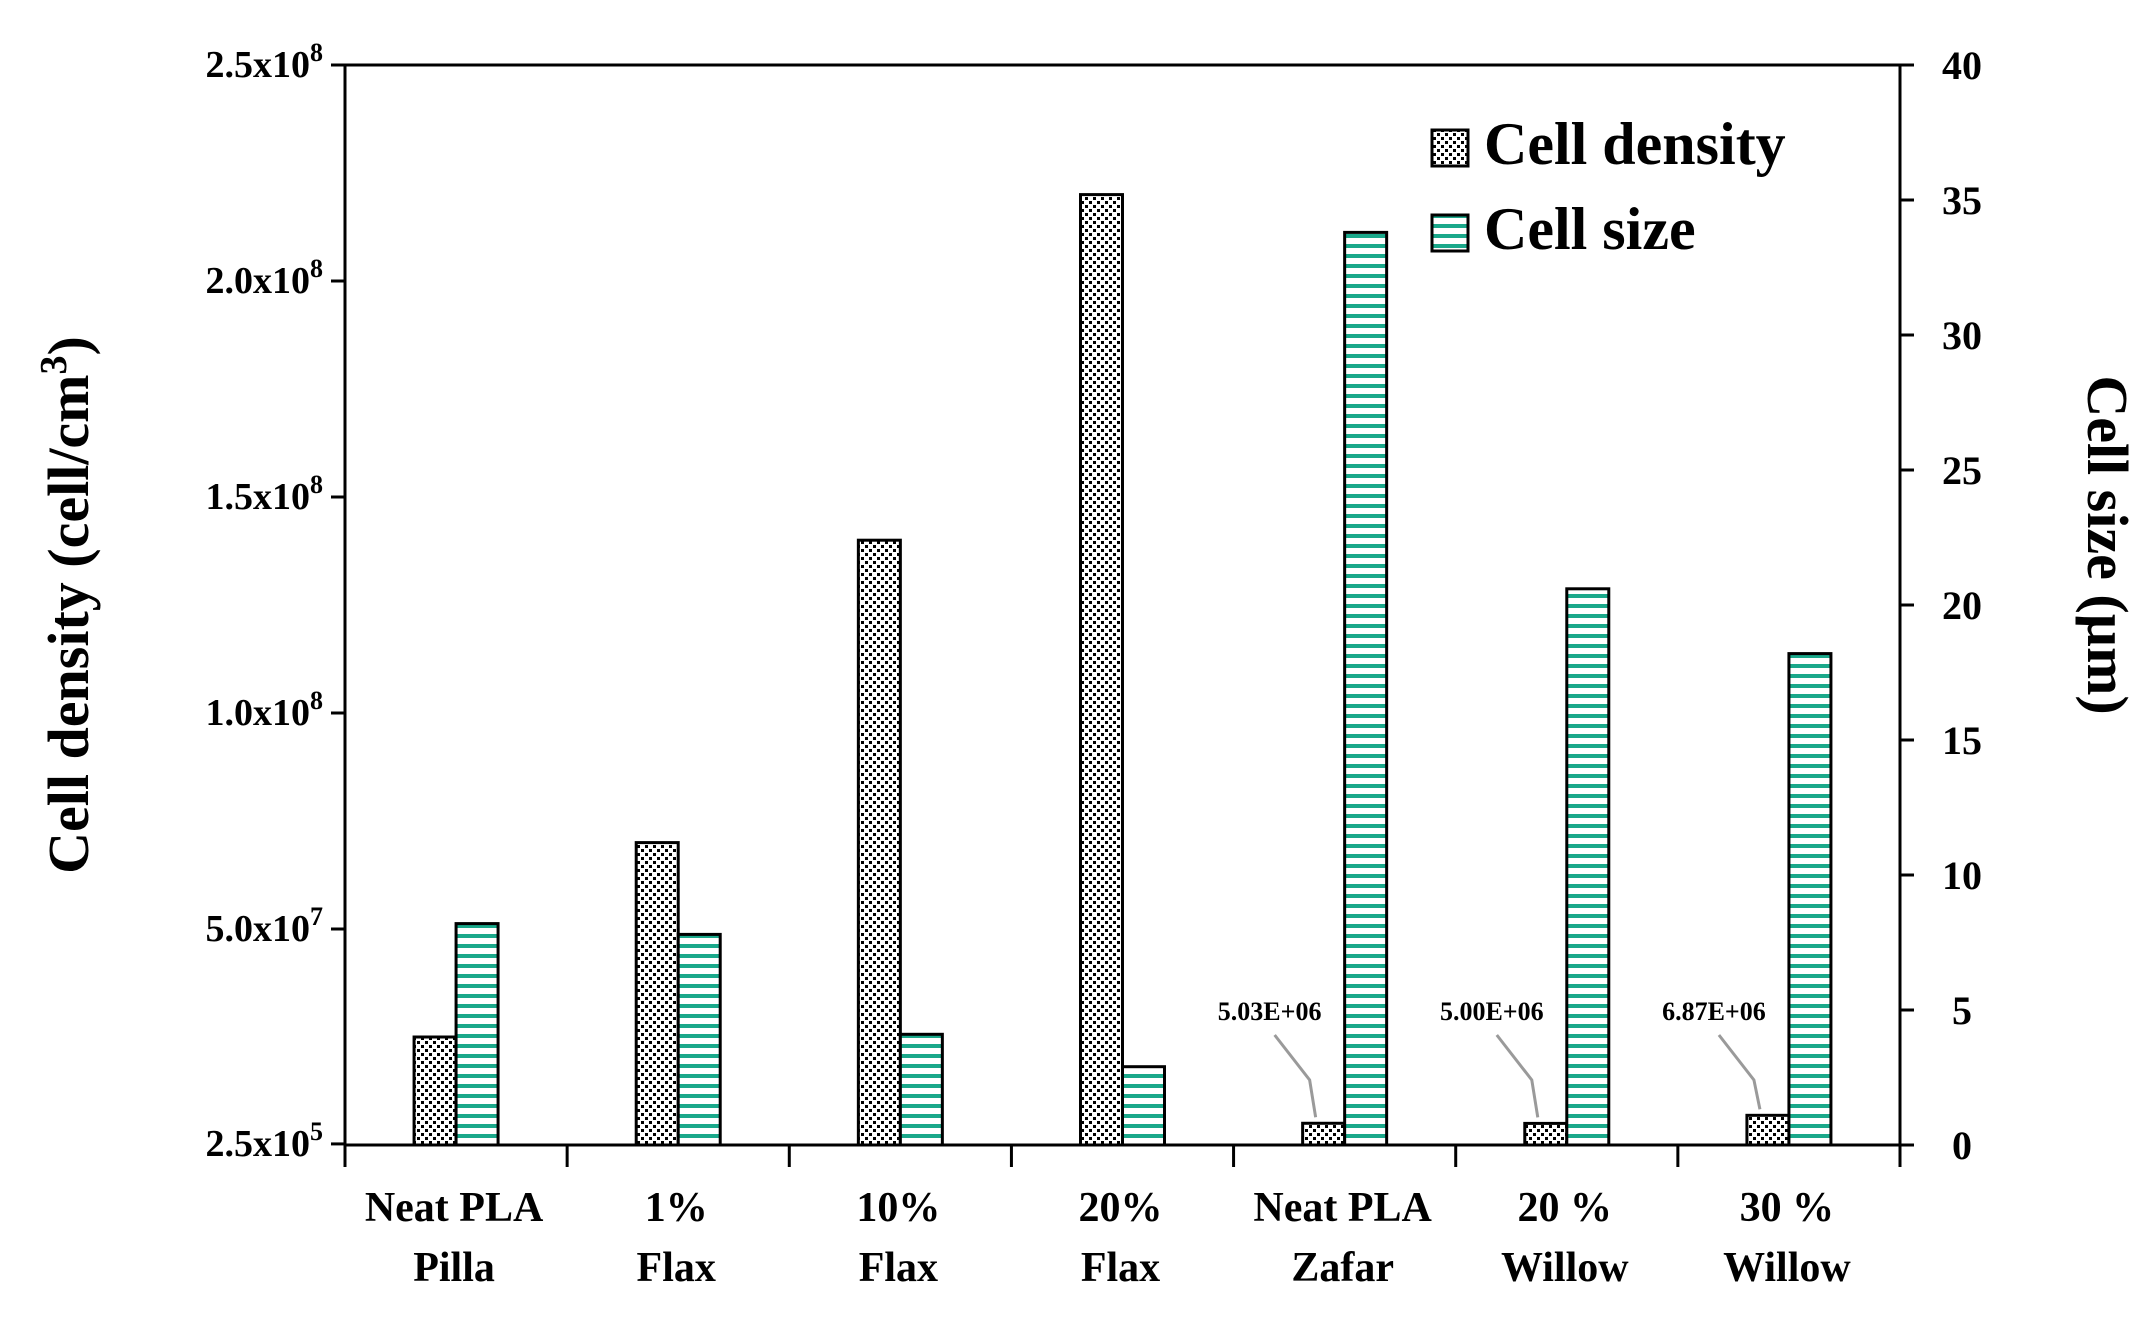  Describe the element at coordinates (1962, 875) in the screenshot. I see `right-axis-tick-label: 10` at that location.